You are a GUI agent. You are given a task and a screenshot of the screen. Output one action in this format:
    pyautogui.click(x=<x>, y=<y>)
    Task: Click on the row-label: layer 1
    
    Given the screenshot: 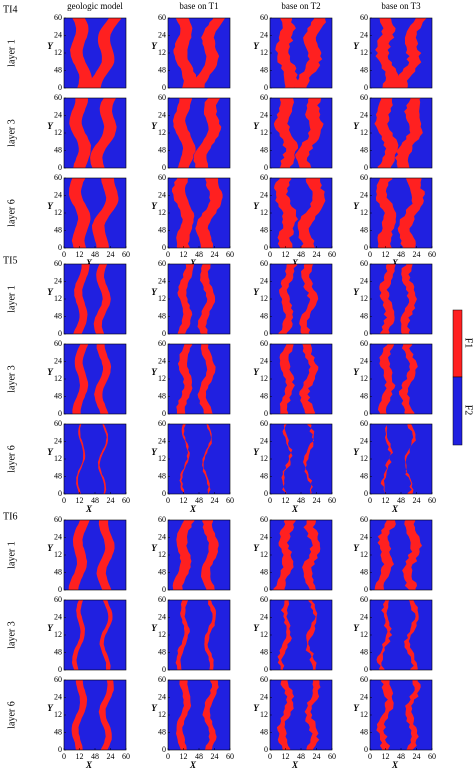 What is the action you would take?
    pyautogui.click(x=11, y=555)
    